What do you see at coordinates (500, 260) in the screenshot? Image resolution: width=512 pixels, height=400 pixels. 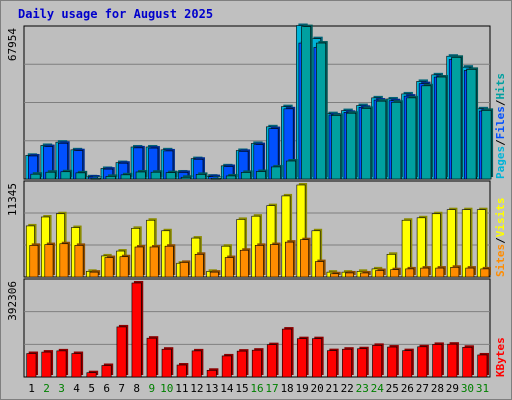 I see `legend-item: Sites` at bounding box center [500, 260].